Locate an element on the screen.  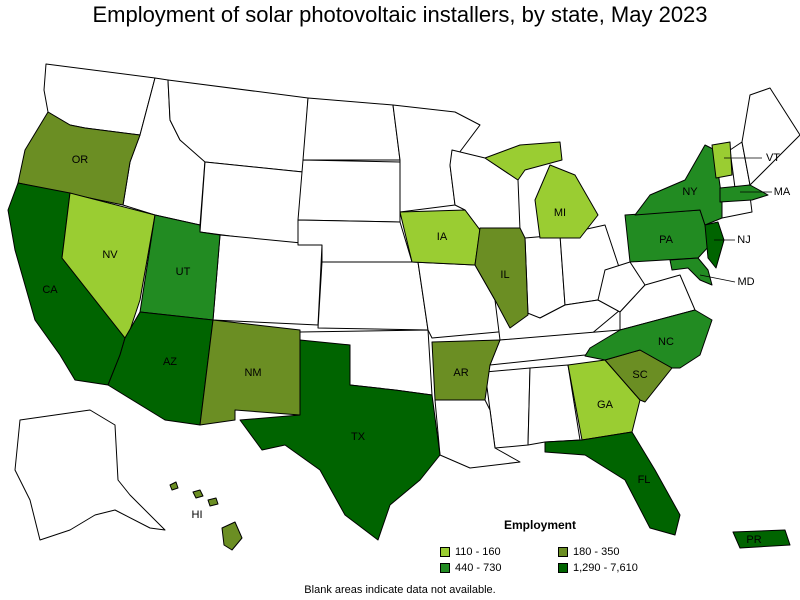
state-hi is located at coordinates (206, 516).